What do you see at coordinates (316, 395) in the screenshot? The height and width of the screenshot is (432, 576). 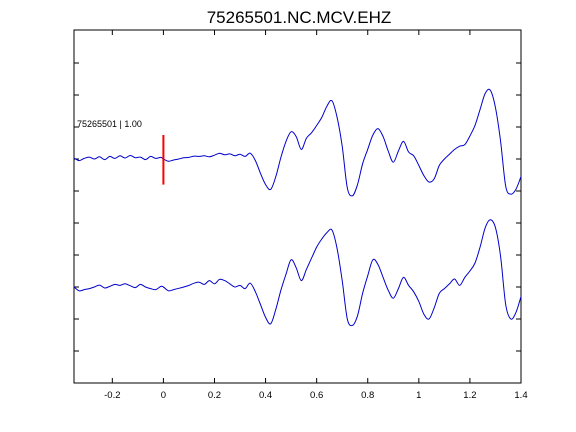 I see `x-tick-label: 0.6` at bounding box center [316, 395].